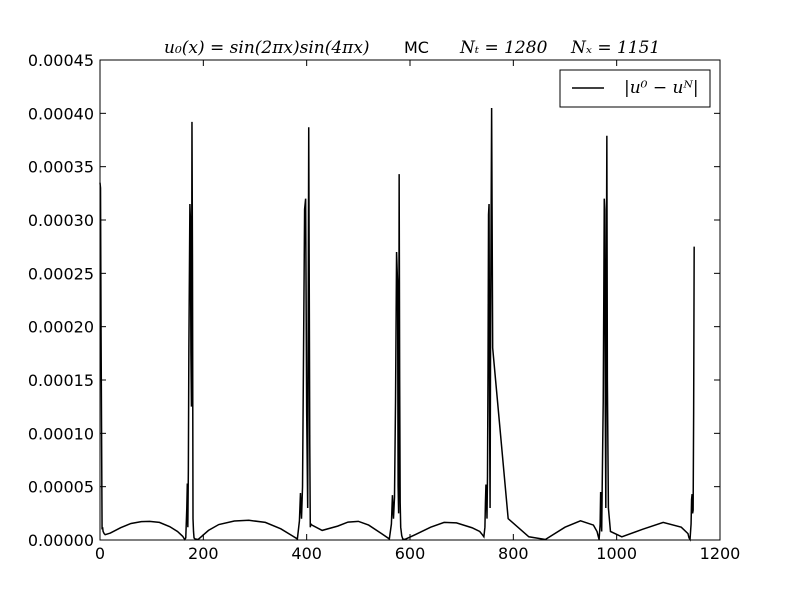  I want to click on title-nt: Nₜ = 1280, so click(503, 48).